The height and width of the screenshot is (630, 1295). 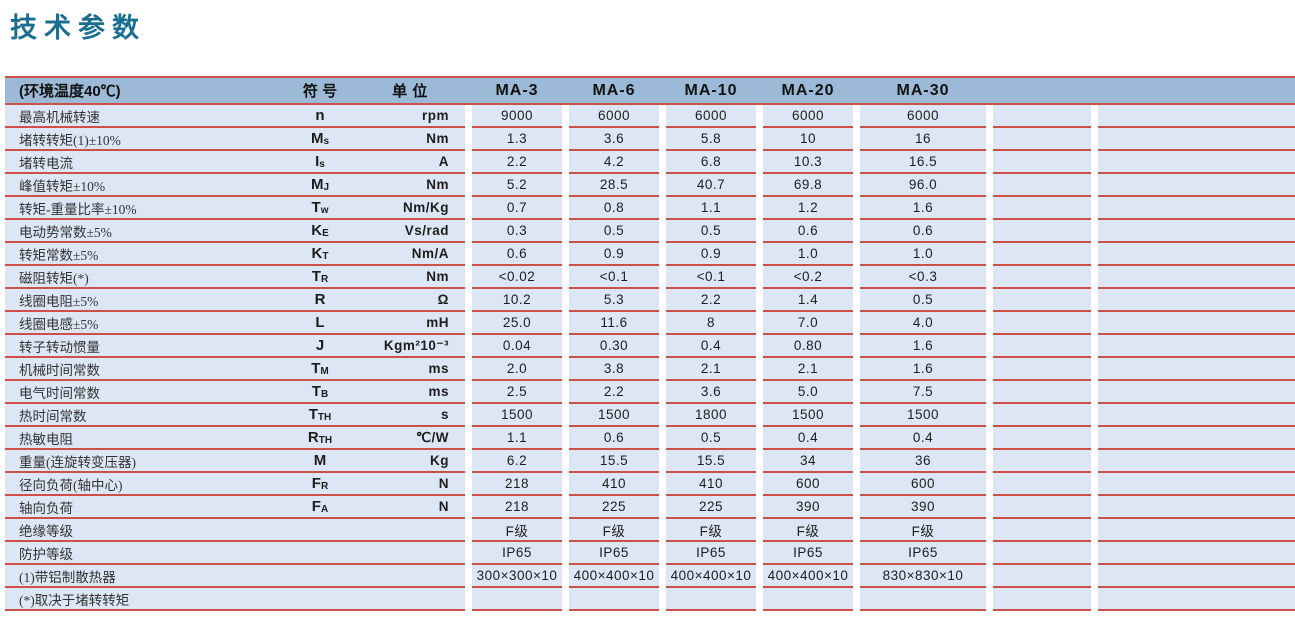 I want to click on value-cell: 5.0, so click(x=808, y=392).